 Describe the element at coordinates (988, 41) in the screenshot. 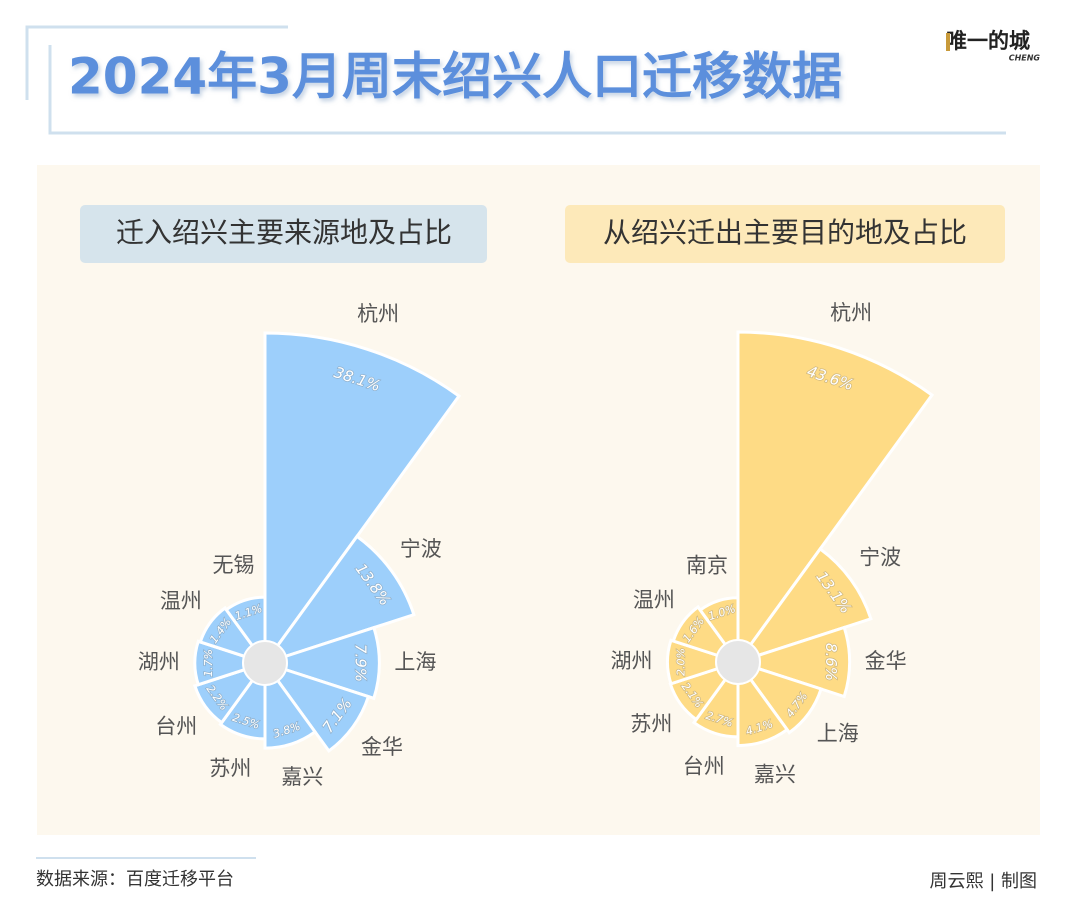

I see `logo: 唯一的城` at that location.